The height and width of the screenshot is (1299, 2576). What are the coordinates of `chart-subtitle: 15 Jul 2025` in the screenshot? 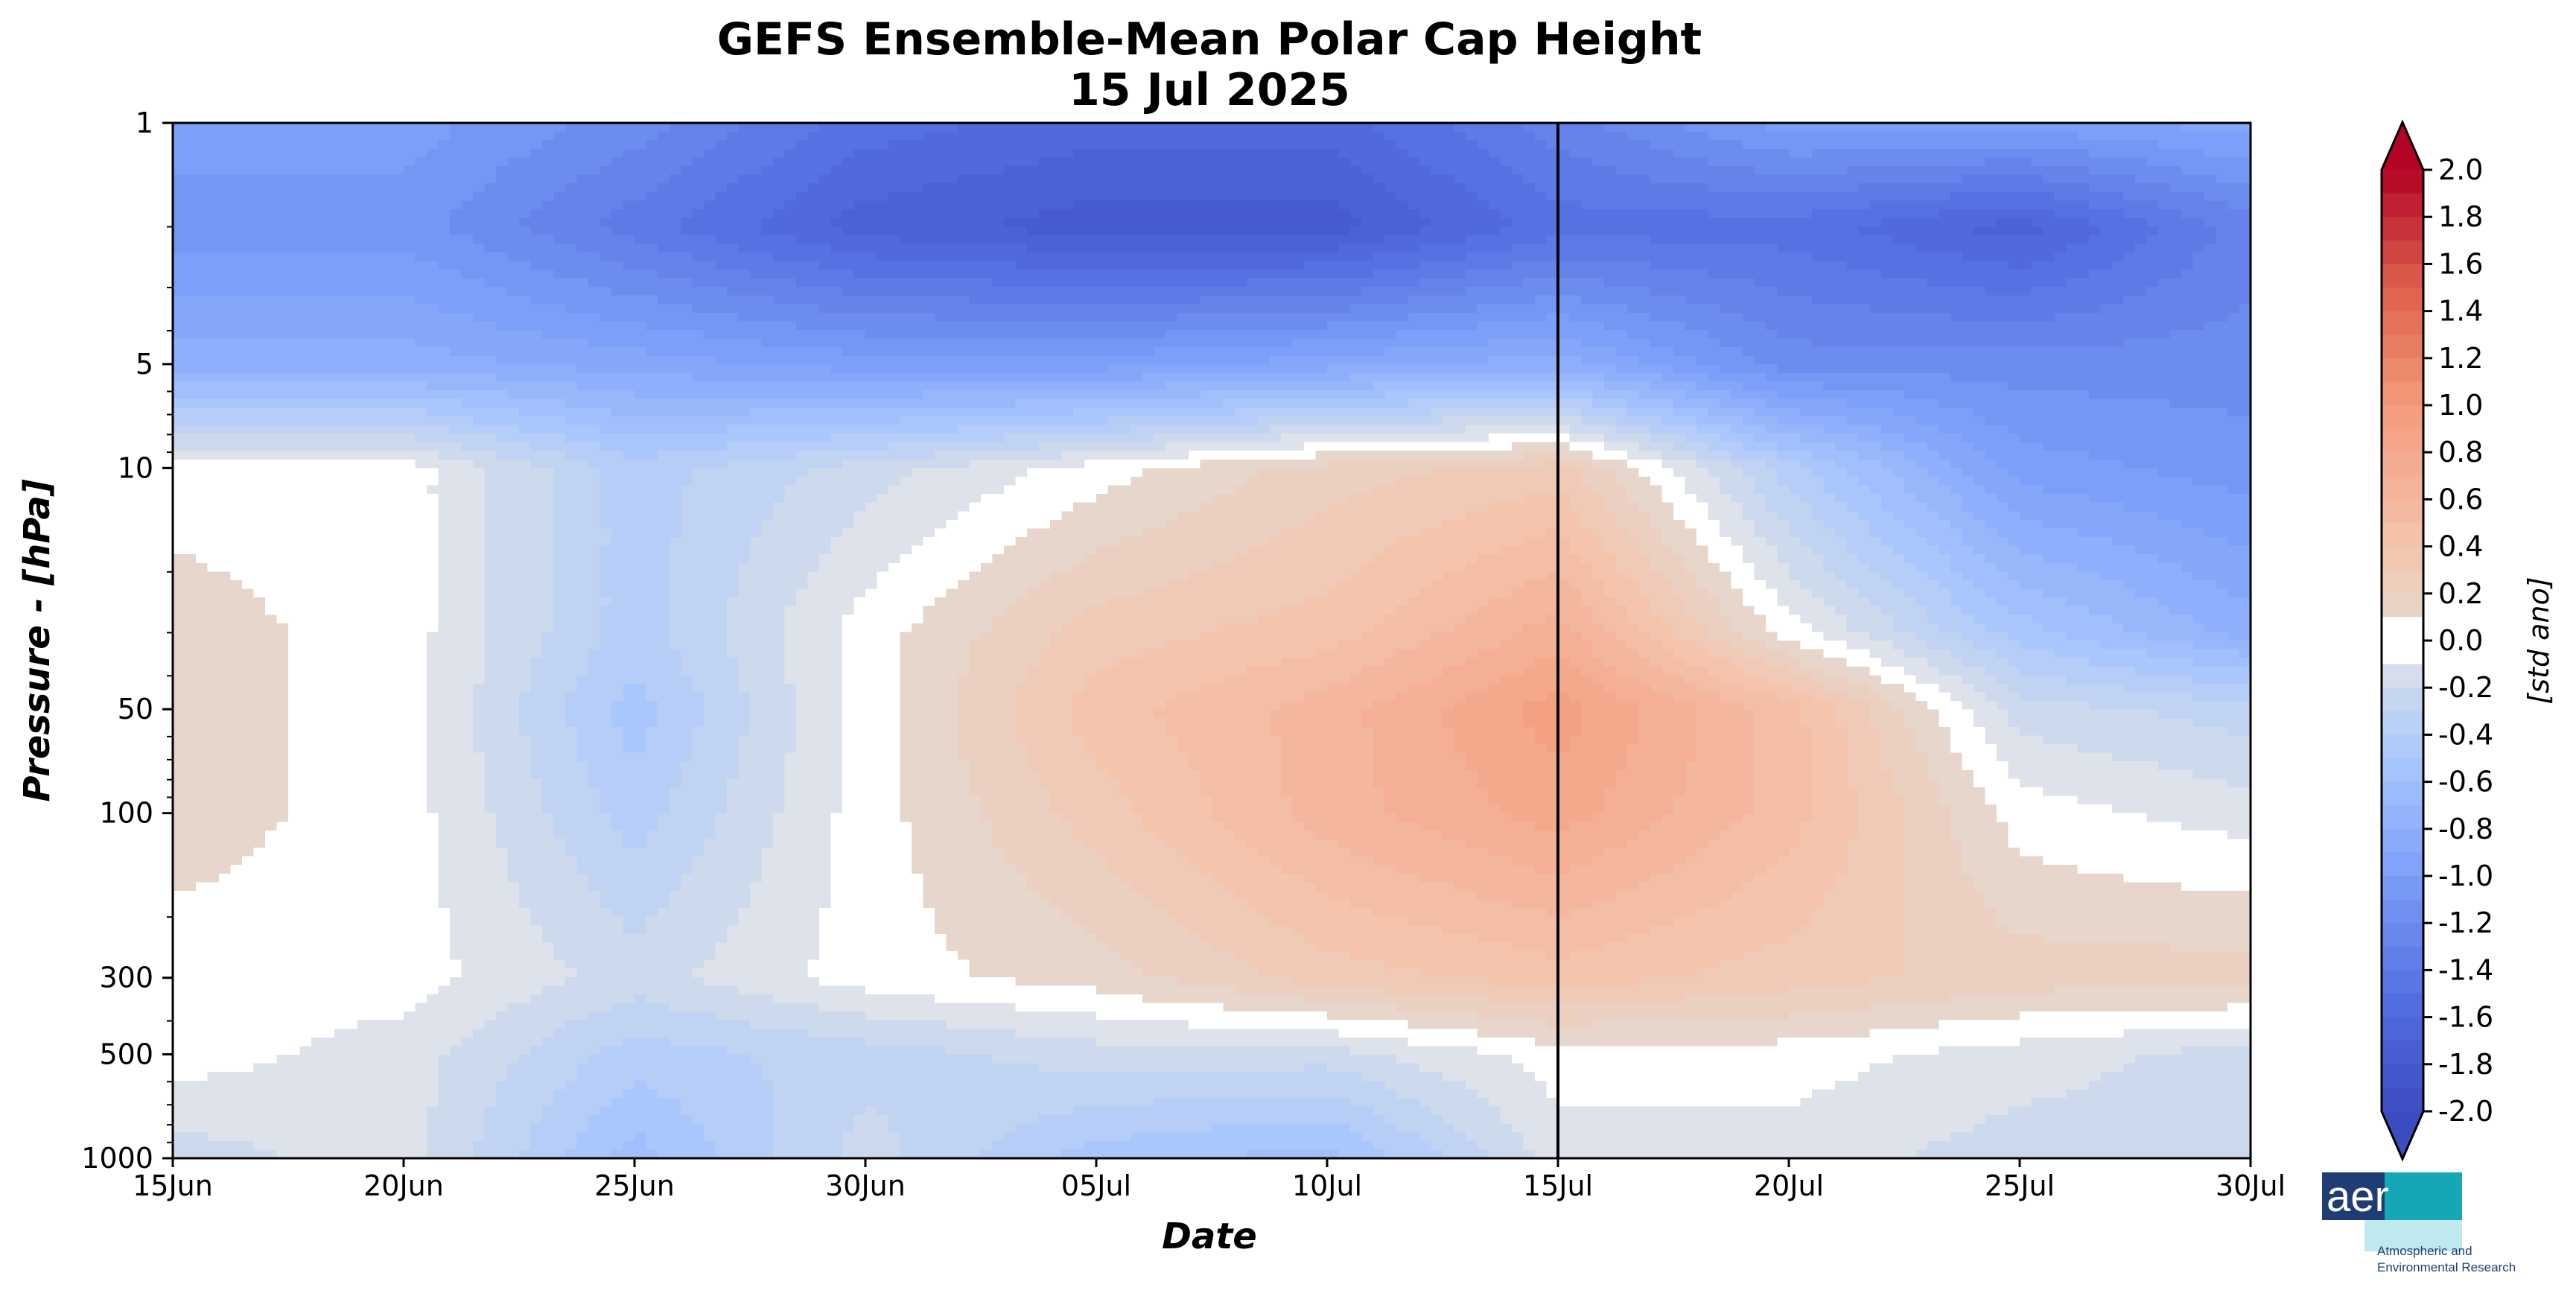 It's located at (1209, 90).